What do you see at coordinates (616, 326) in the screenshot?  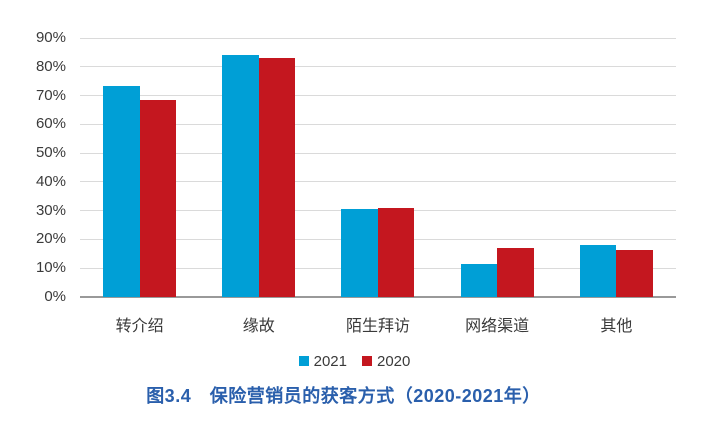 I see `x-axis-category-label: 其他` at bounding box center [616, 326].